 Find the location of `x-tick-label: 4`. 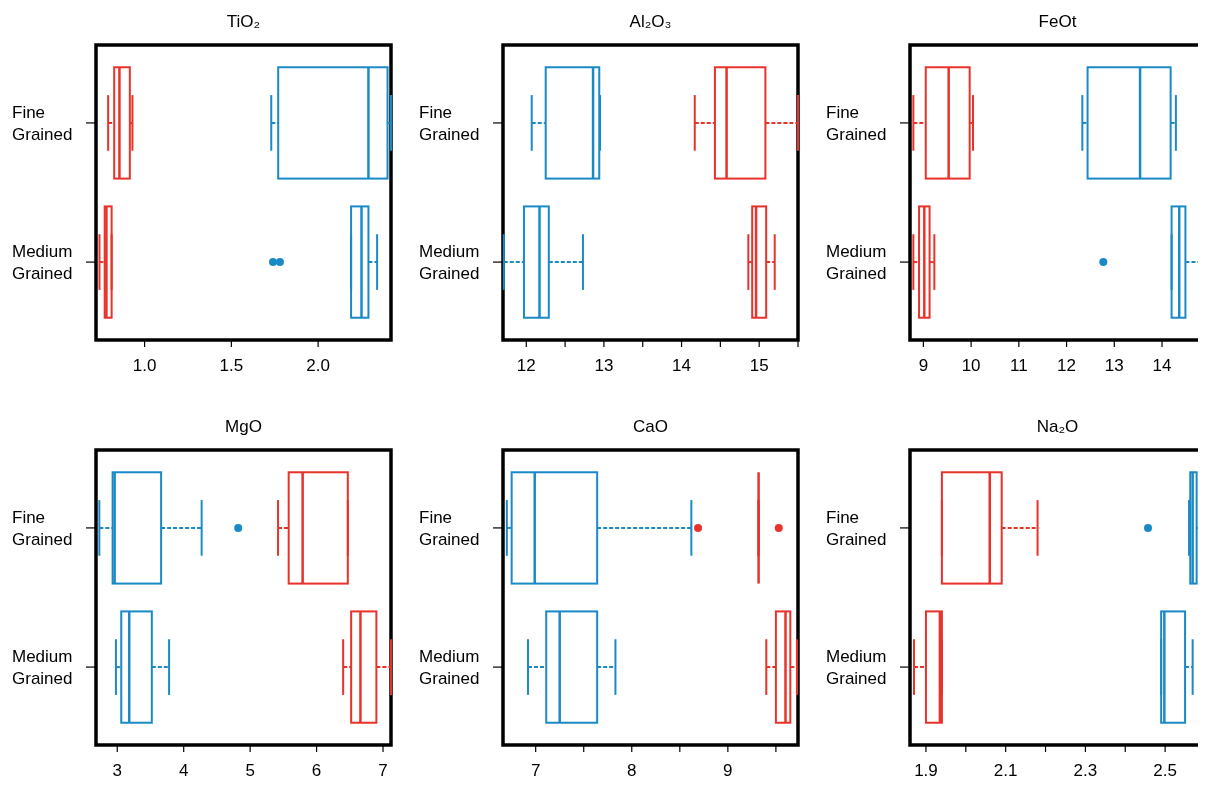

x-tick-label: 4 is located at coordinates (183, 770).